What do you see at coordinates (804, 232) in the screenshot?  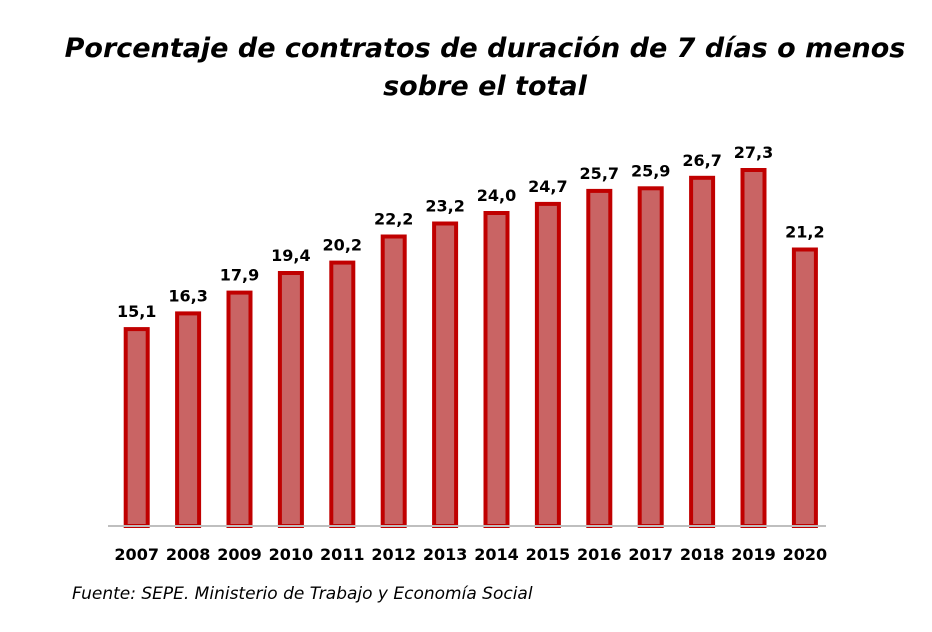 I see `data-label-2020: 21,2` at bounding box center [804, 232].